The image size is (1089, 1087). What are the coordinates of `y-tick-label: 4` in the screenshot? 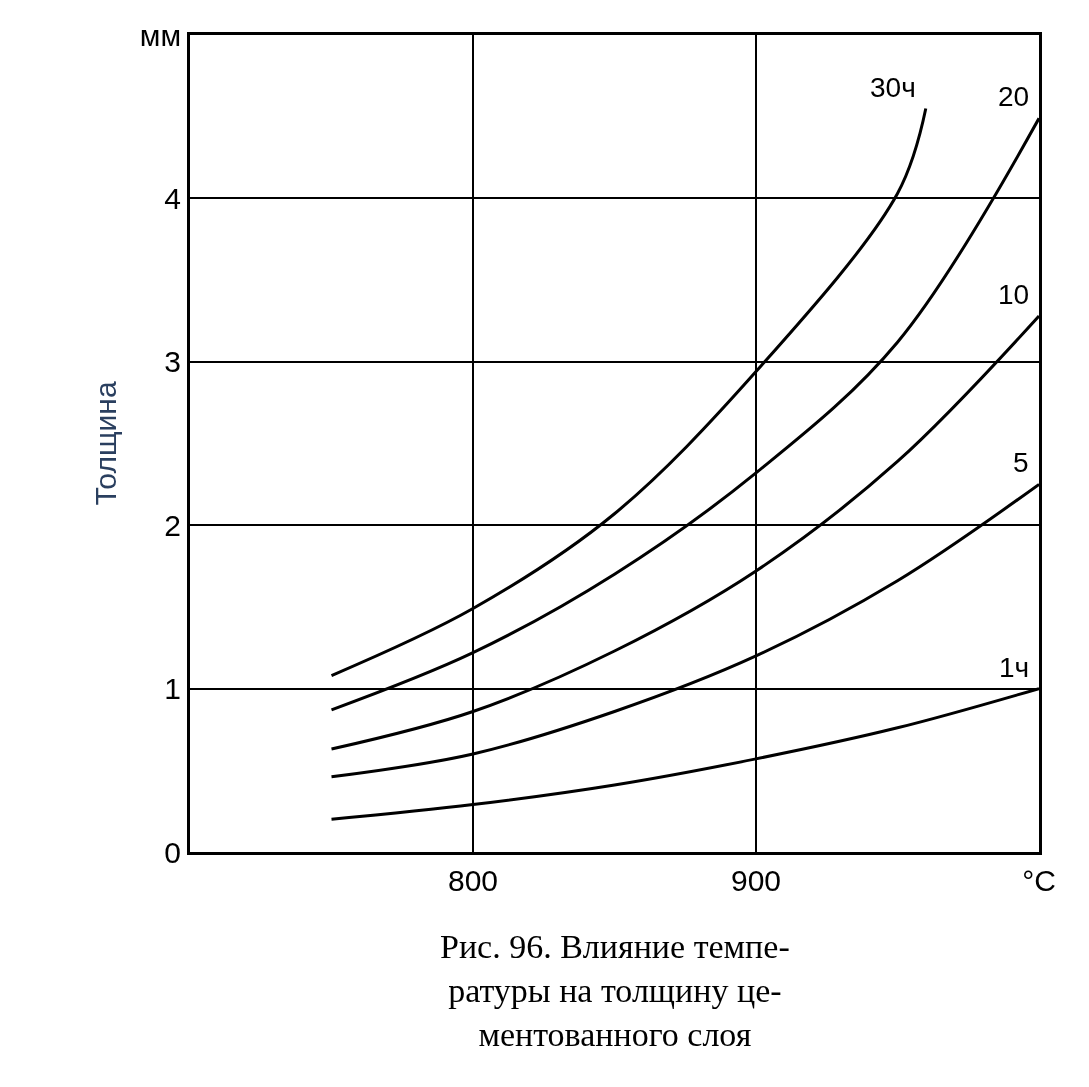 It's located at (172, 198).